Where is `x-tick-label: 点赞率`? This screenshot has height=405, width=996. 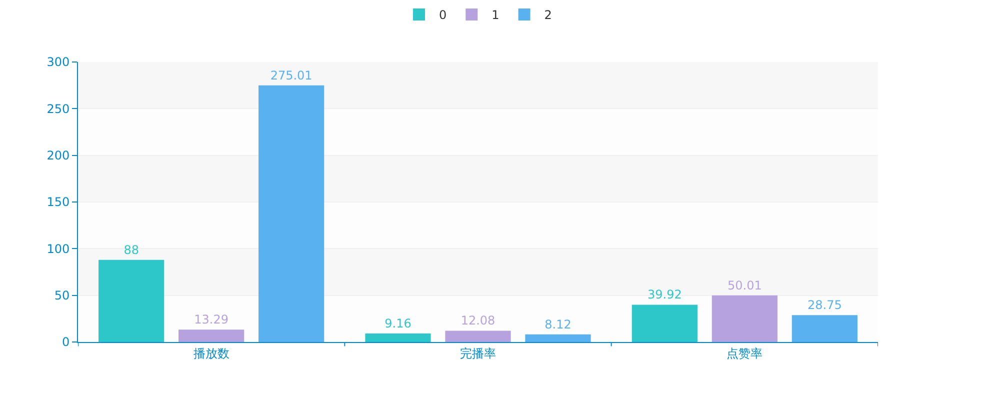 x-tick-label: 点赞率 is located at coordinates (744, 353).